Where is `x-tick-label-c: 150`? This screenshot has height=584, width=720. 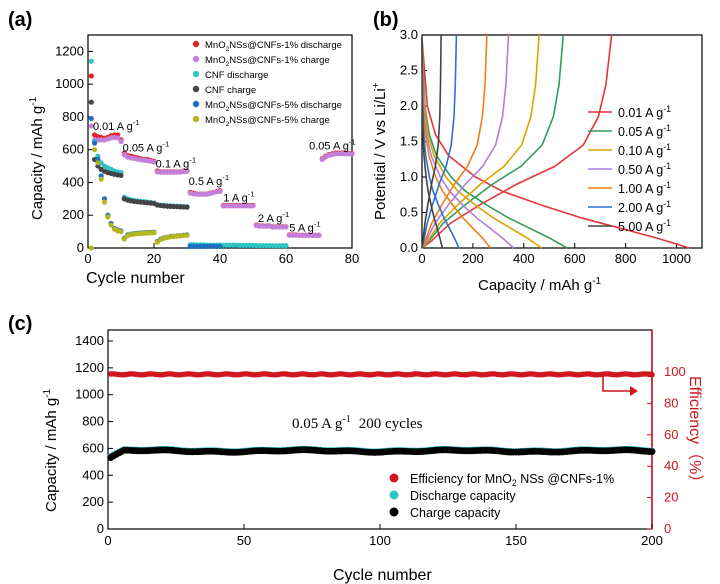
x-tick-label-c: 150 is located at coordinates (516, 540).